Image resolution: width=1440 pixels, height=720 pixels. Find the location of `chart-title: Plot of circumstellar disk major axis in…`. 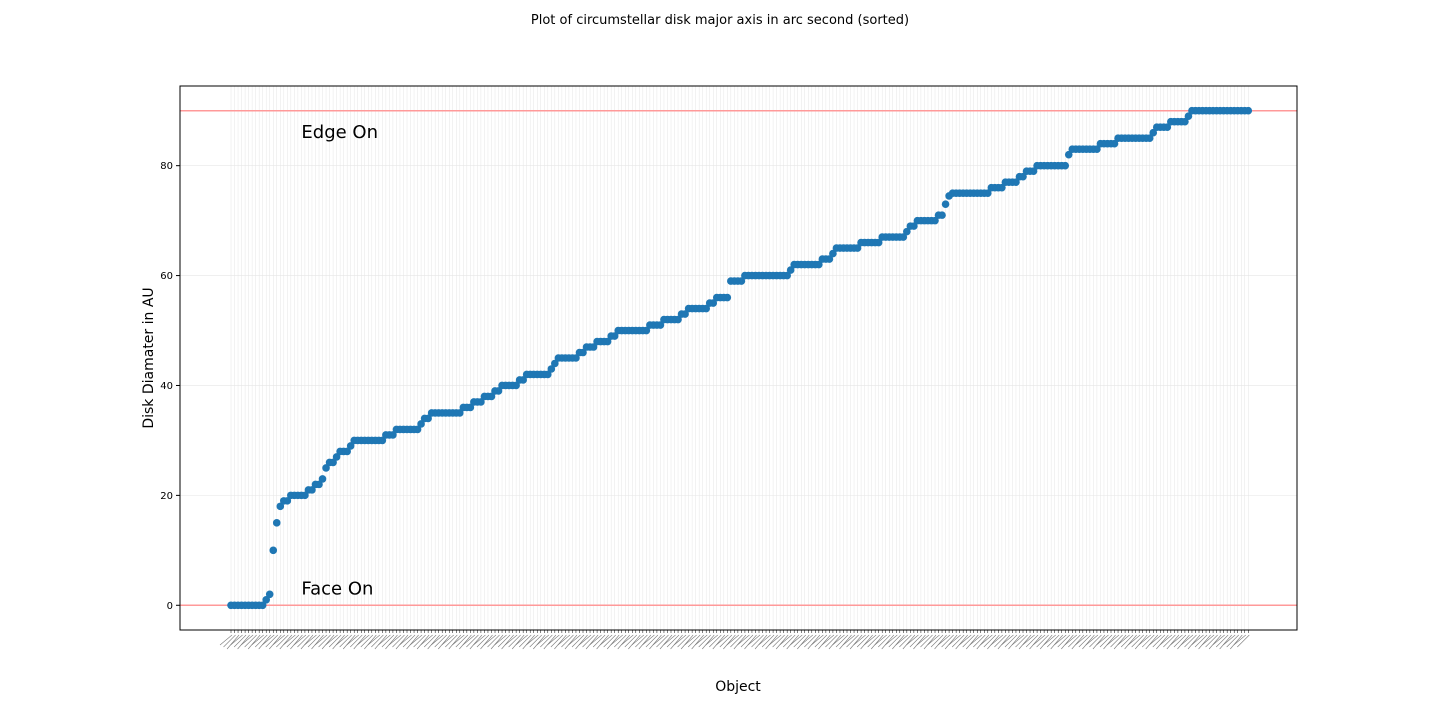

chart-title: Plot of circumstellar disk major axis in… is located at coordinates (720, 20).